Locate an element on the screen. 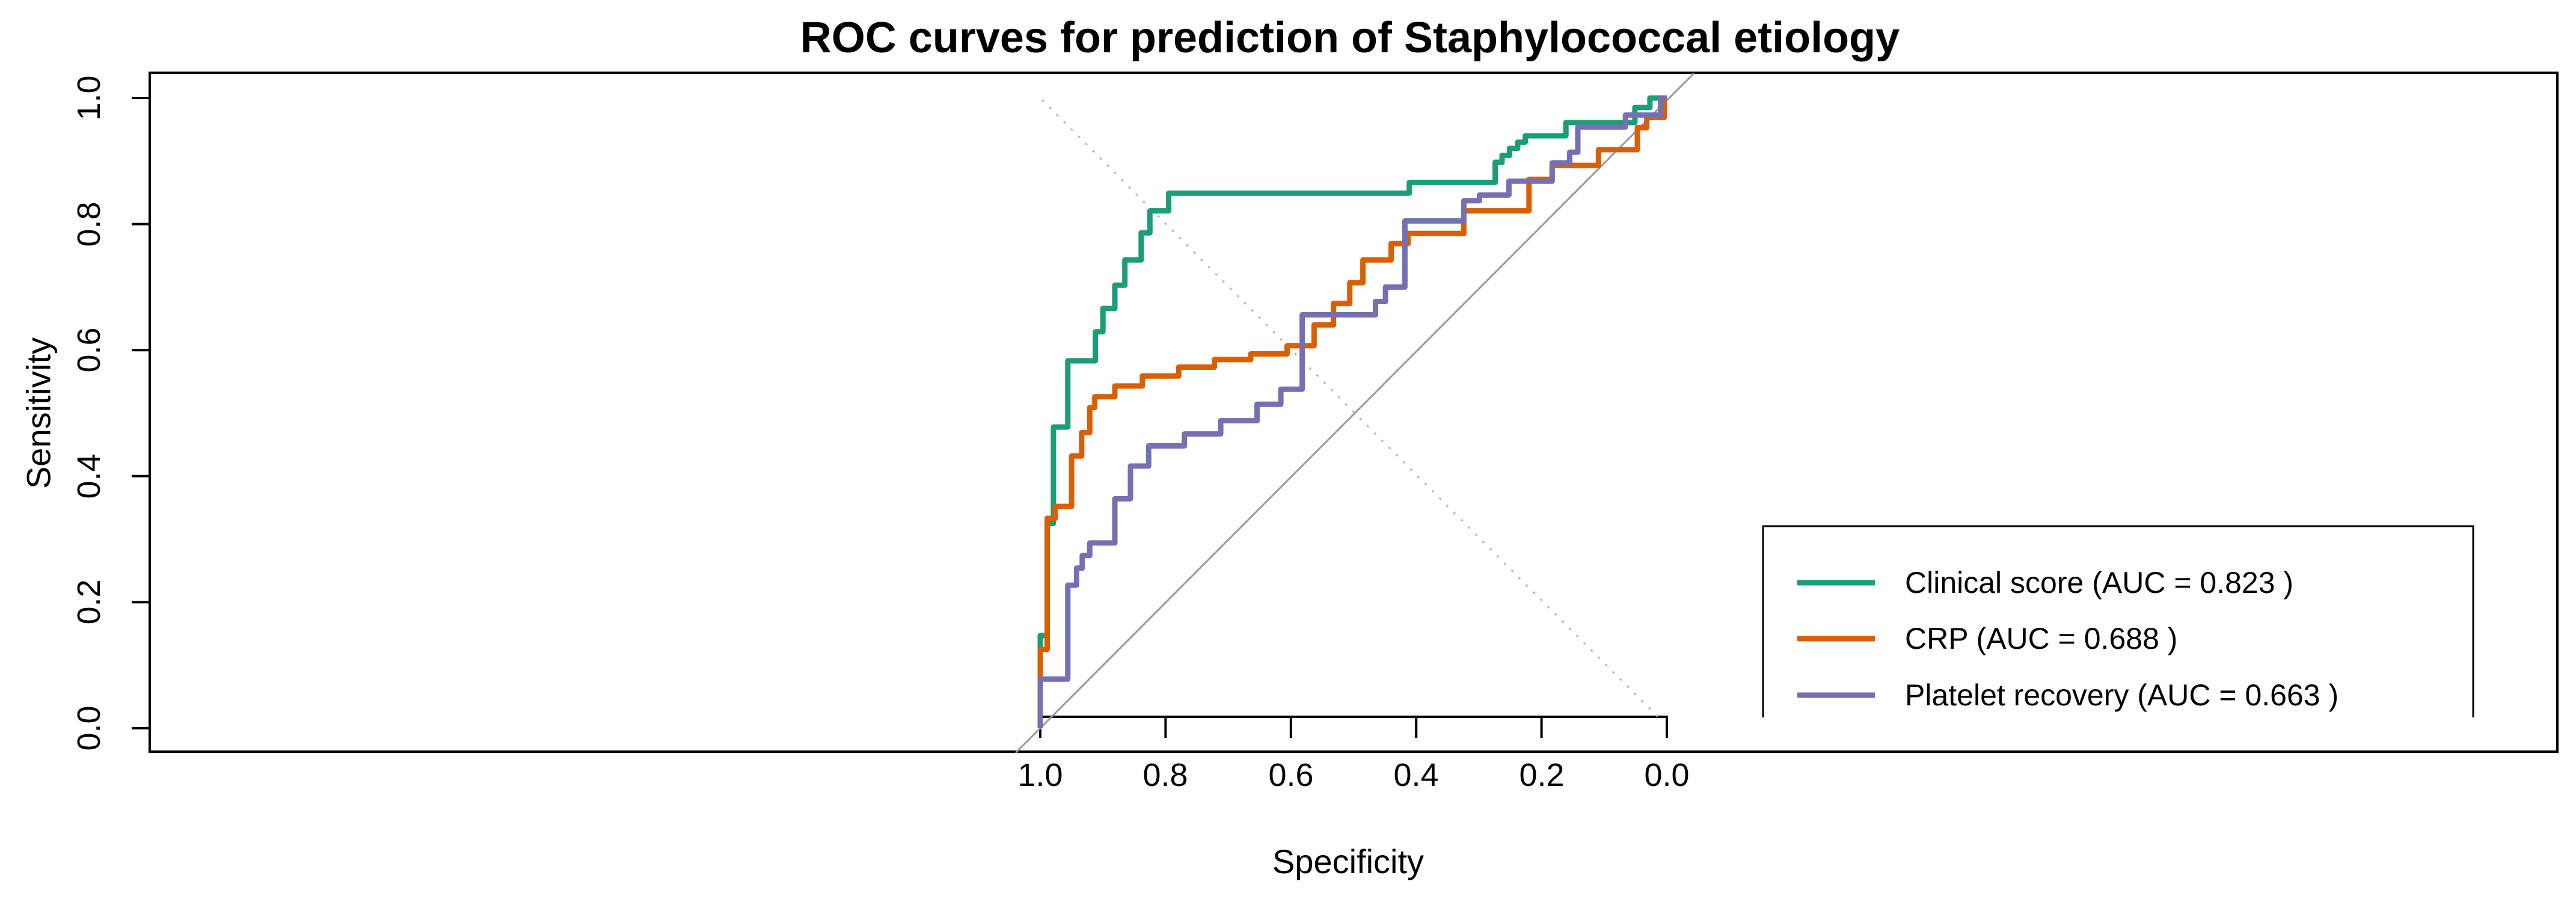 The height and width of the screenshot is (899, 2576). legend-box is located at coordinates (2118, 621).